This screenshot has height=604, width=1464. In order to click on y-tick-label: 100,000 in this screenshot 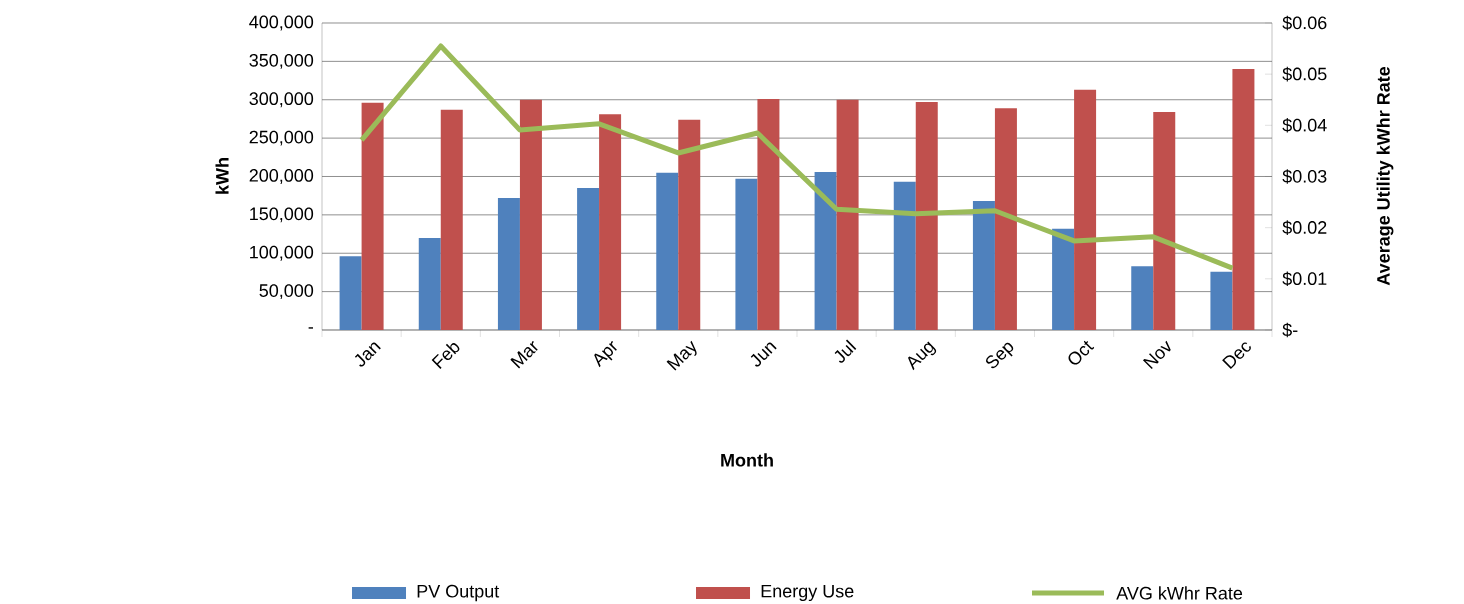, I will do `click(282, 253)`.